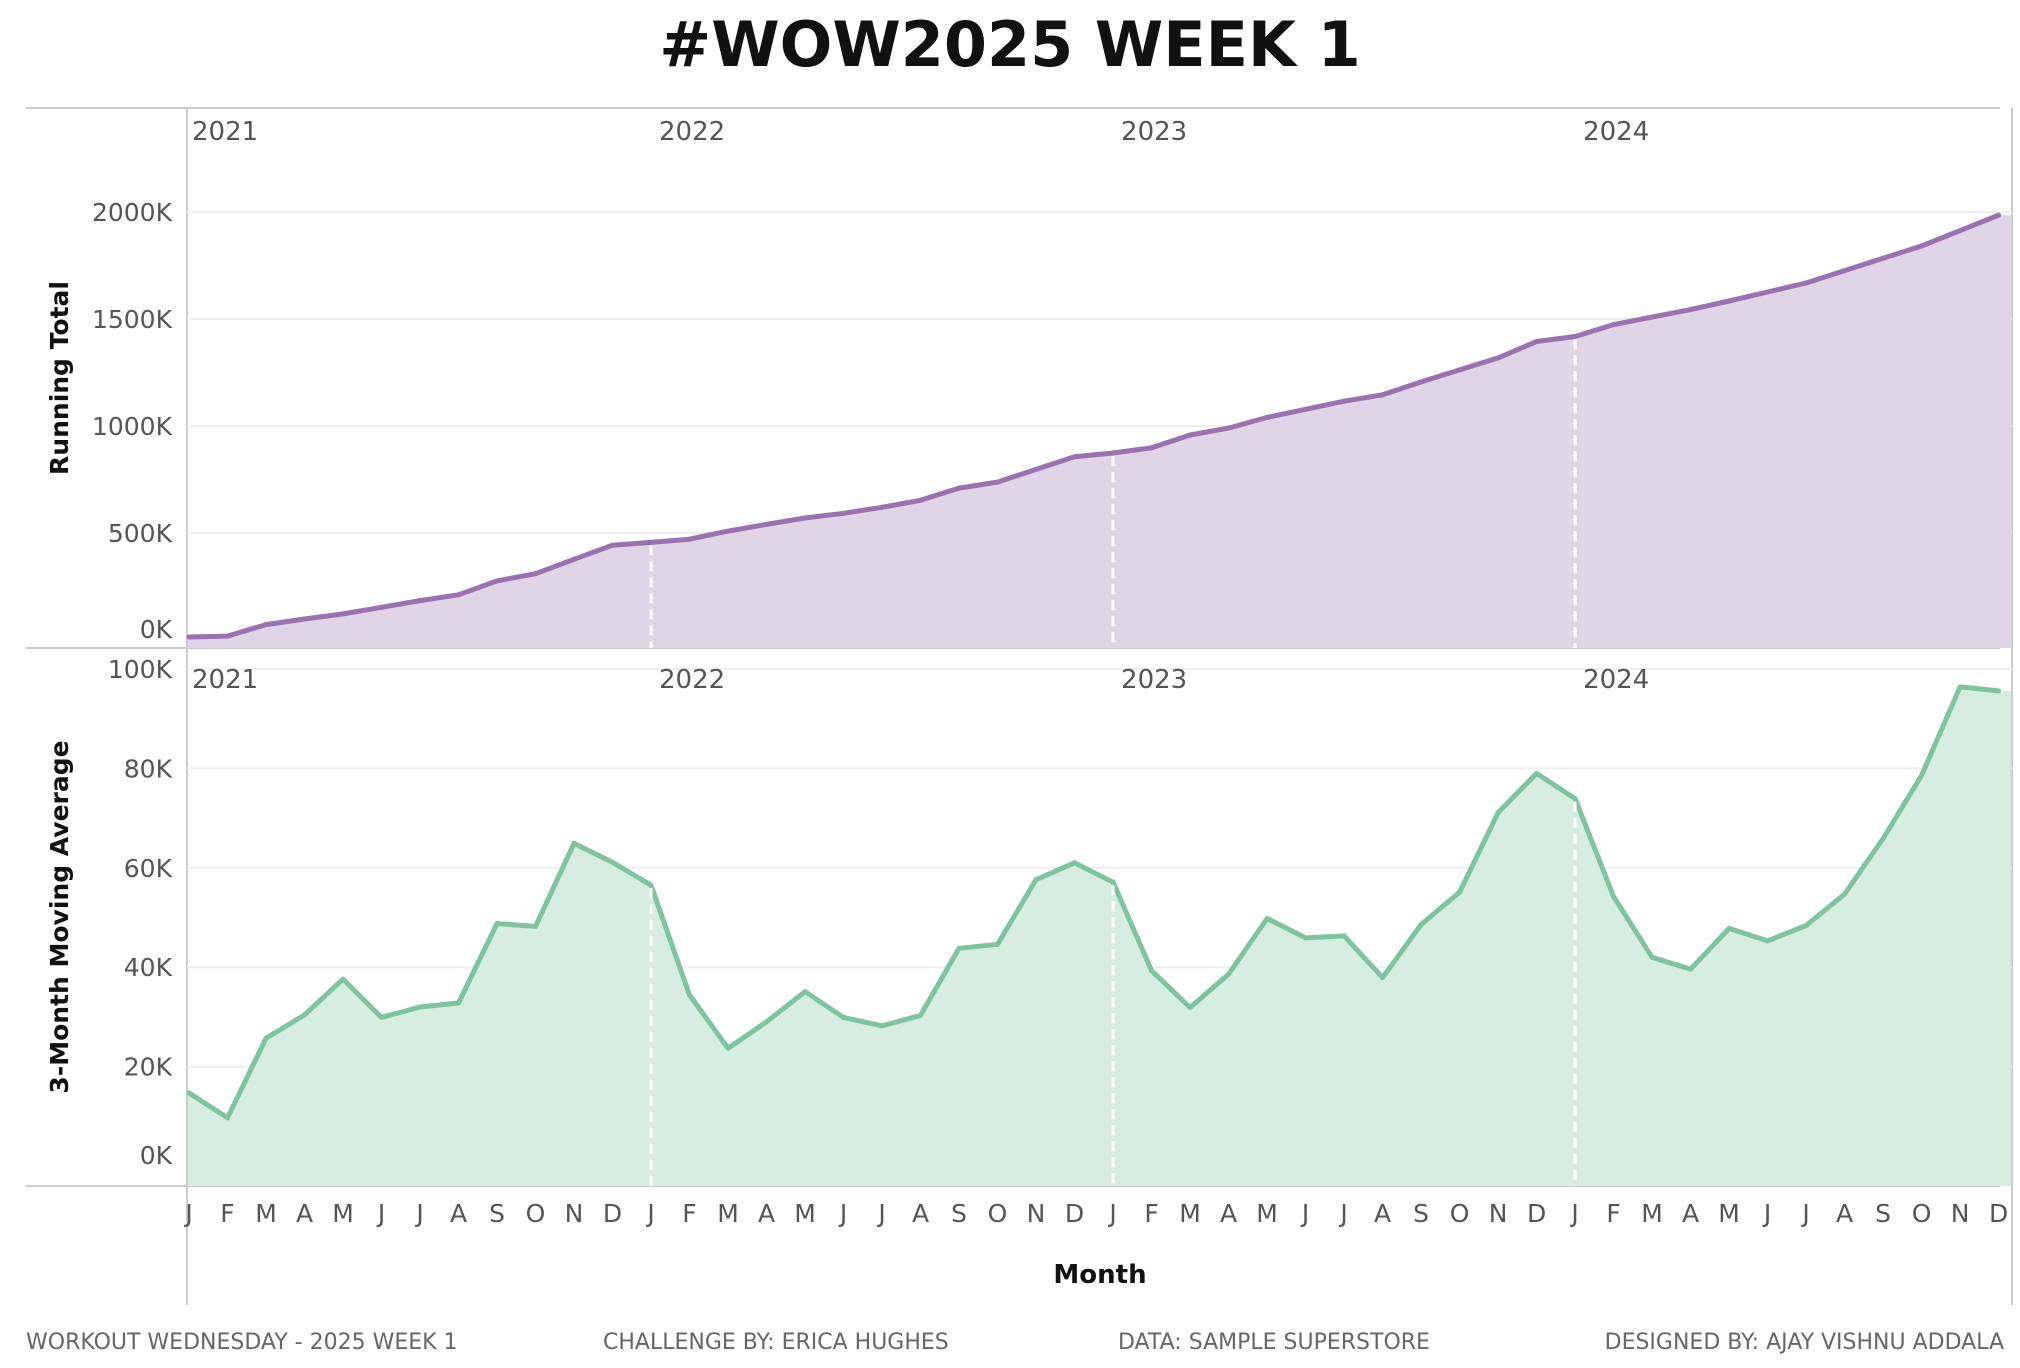 The height and width of the screenshot is (1368, 2020). Describe the element at coordinates (148, 1067) in the screenshot. I see `y-tick-label: 20K` at that location.